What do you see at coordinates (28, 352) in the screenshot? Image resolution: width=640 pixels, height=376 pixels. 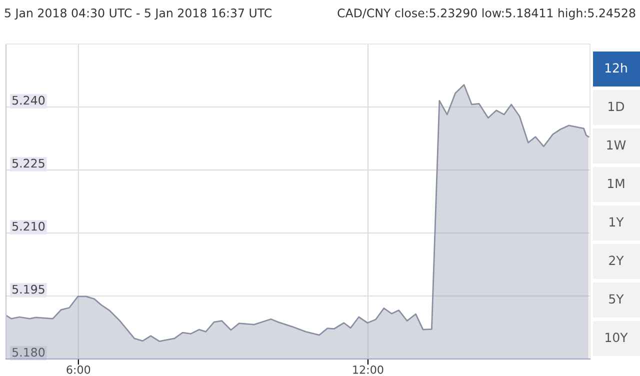 I see `y-tick-label: 5.180` at bounding box center [28, 352].